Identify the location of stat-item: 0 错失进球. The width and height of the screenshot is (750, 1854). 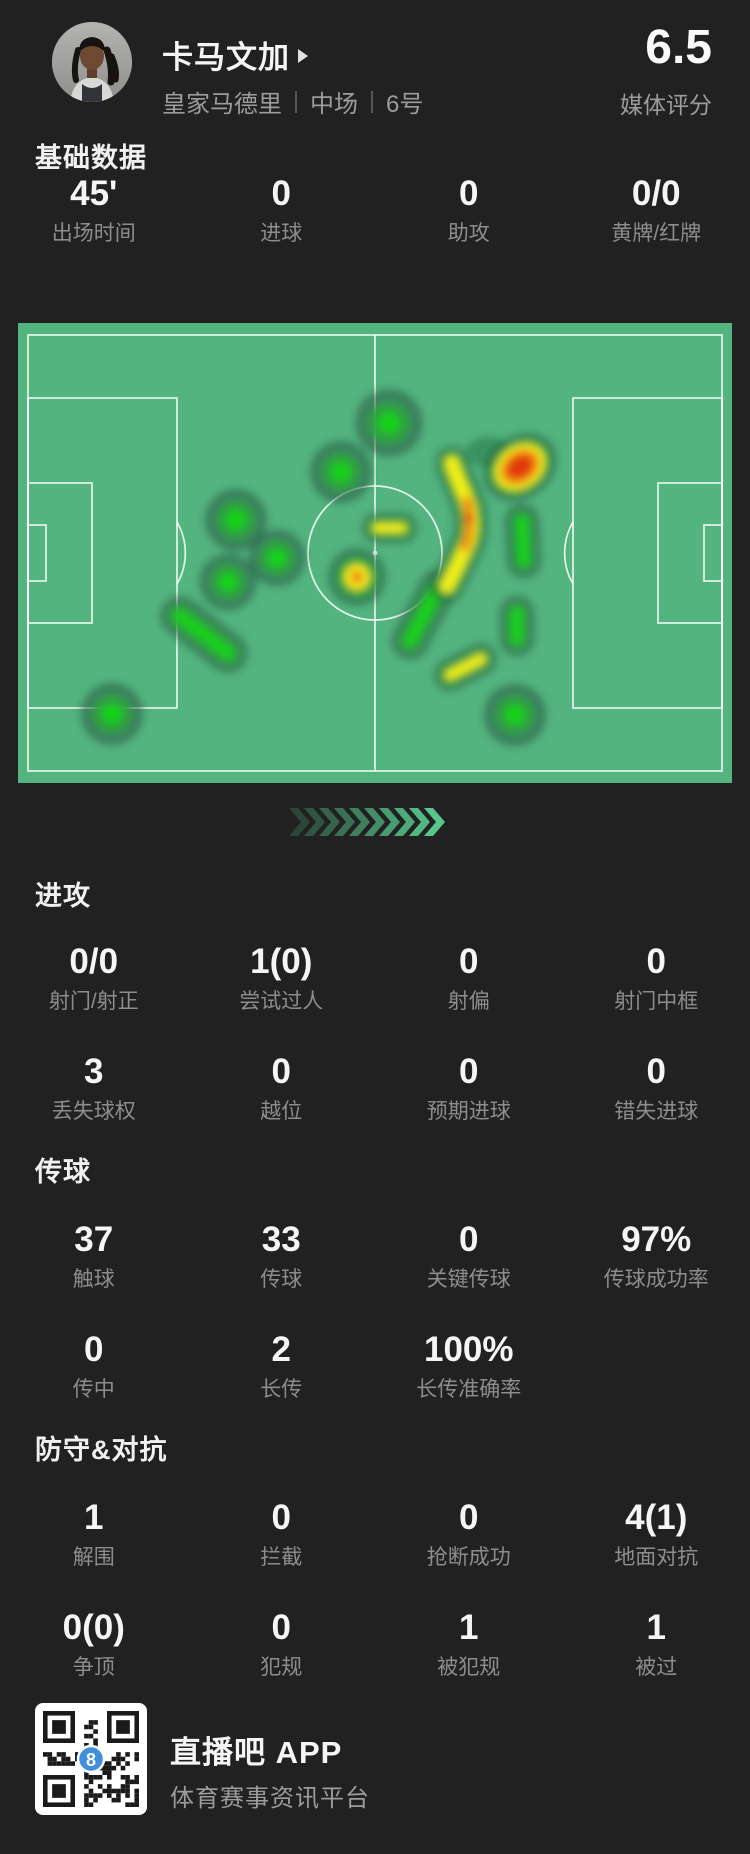
(656, 1088).